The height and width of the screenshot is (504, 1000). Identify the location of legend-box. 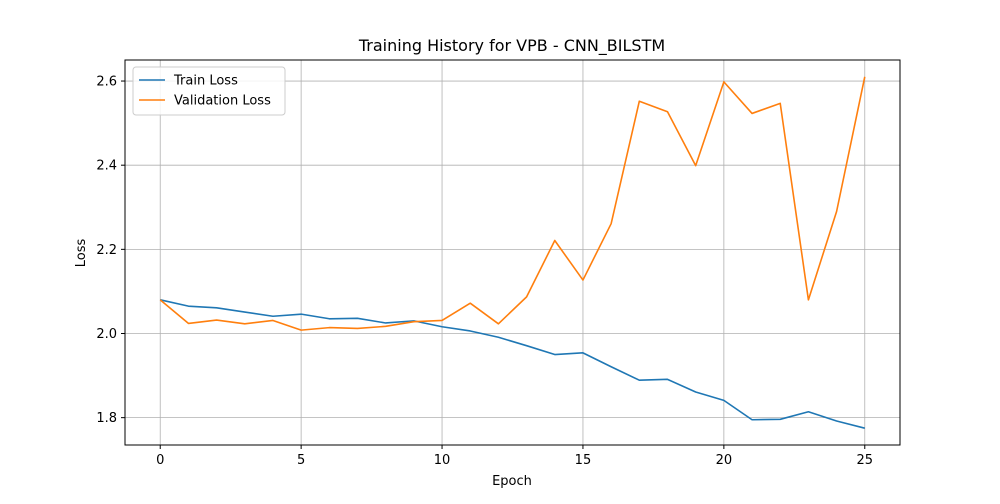
(209, 91).